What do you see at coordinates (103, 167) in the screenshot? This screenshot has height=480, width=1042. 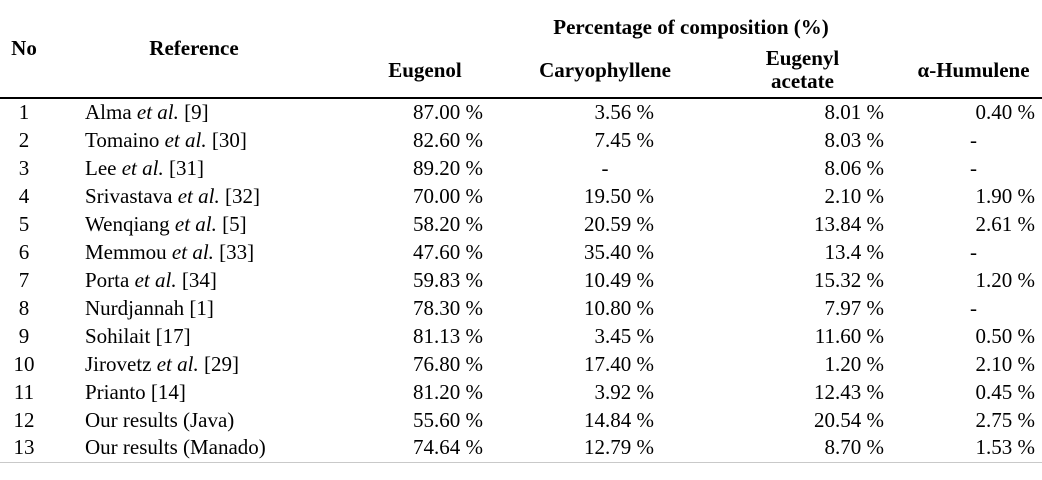 I see `reference-text: Lee` at bounding box center [103, 167].